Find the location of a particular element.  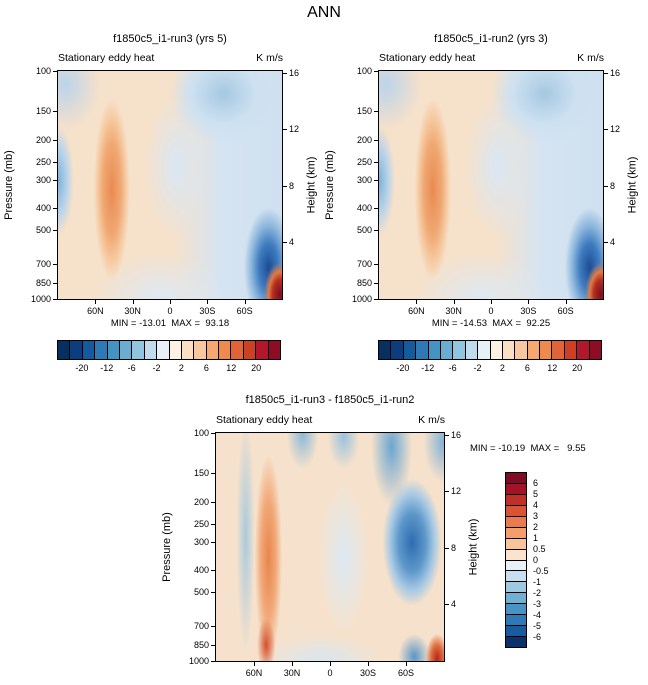

latitude-tick-label: 30S is located at coordinates (528, 311).